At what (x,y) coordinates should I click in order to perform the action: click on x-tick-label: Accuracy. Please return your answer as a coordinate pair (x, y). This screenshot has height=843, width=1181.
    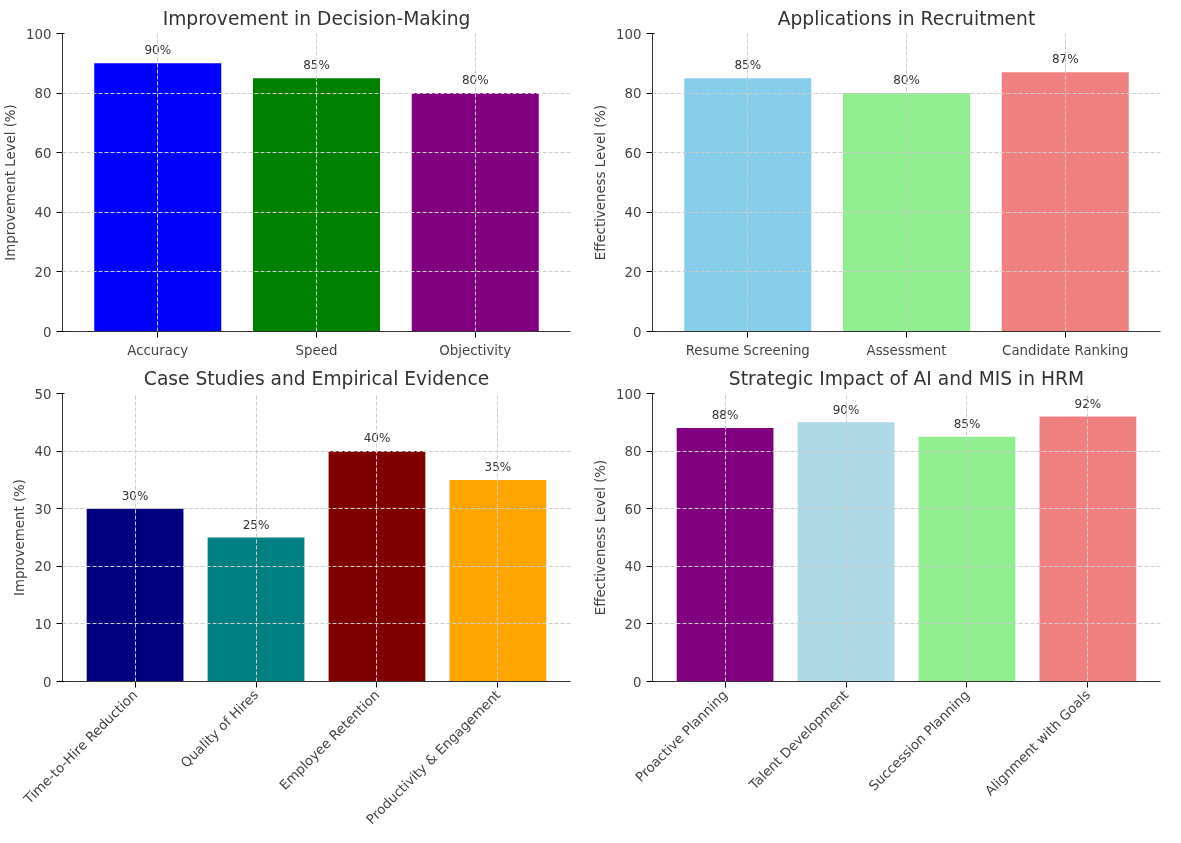
    Looking at the image, I should click on (158, 350).